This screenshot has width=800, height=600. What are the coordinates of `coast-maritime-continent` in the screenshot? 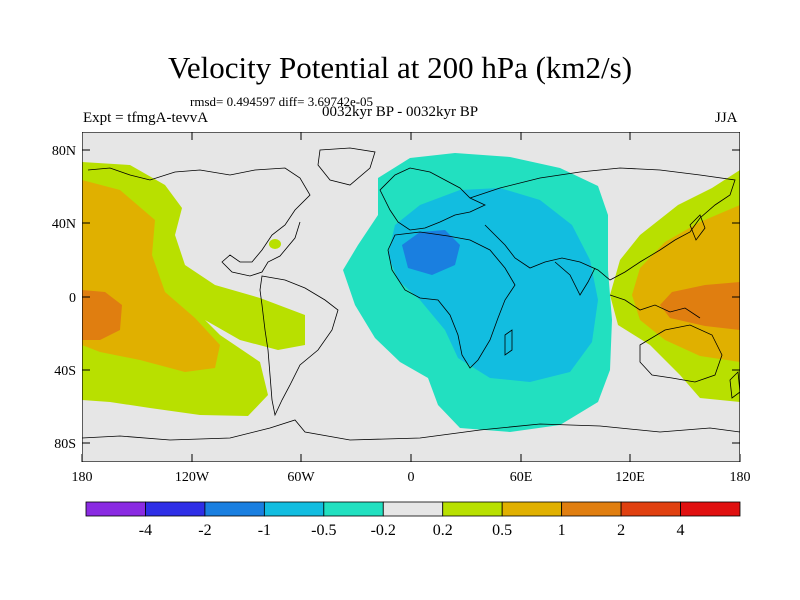 It's located at (655, 306).